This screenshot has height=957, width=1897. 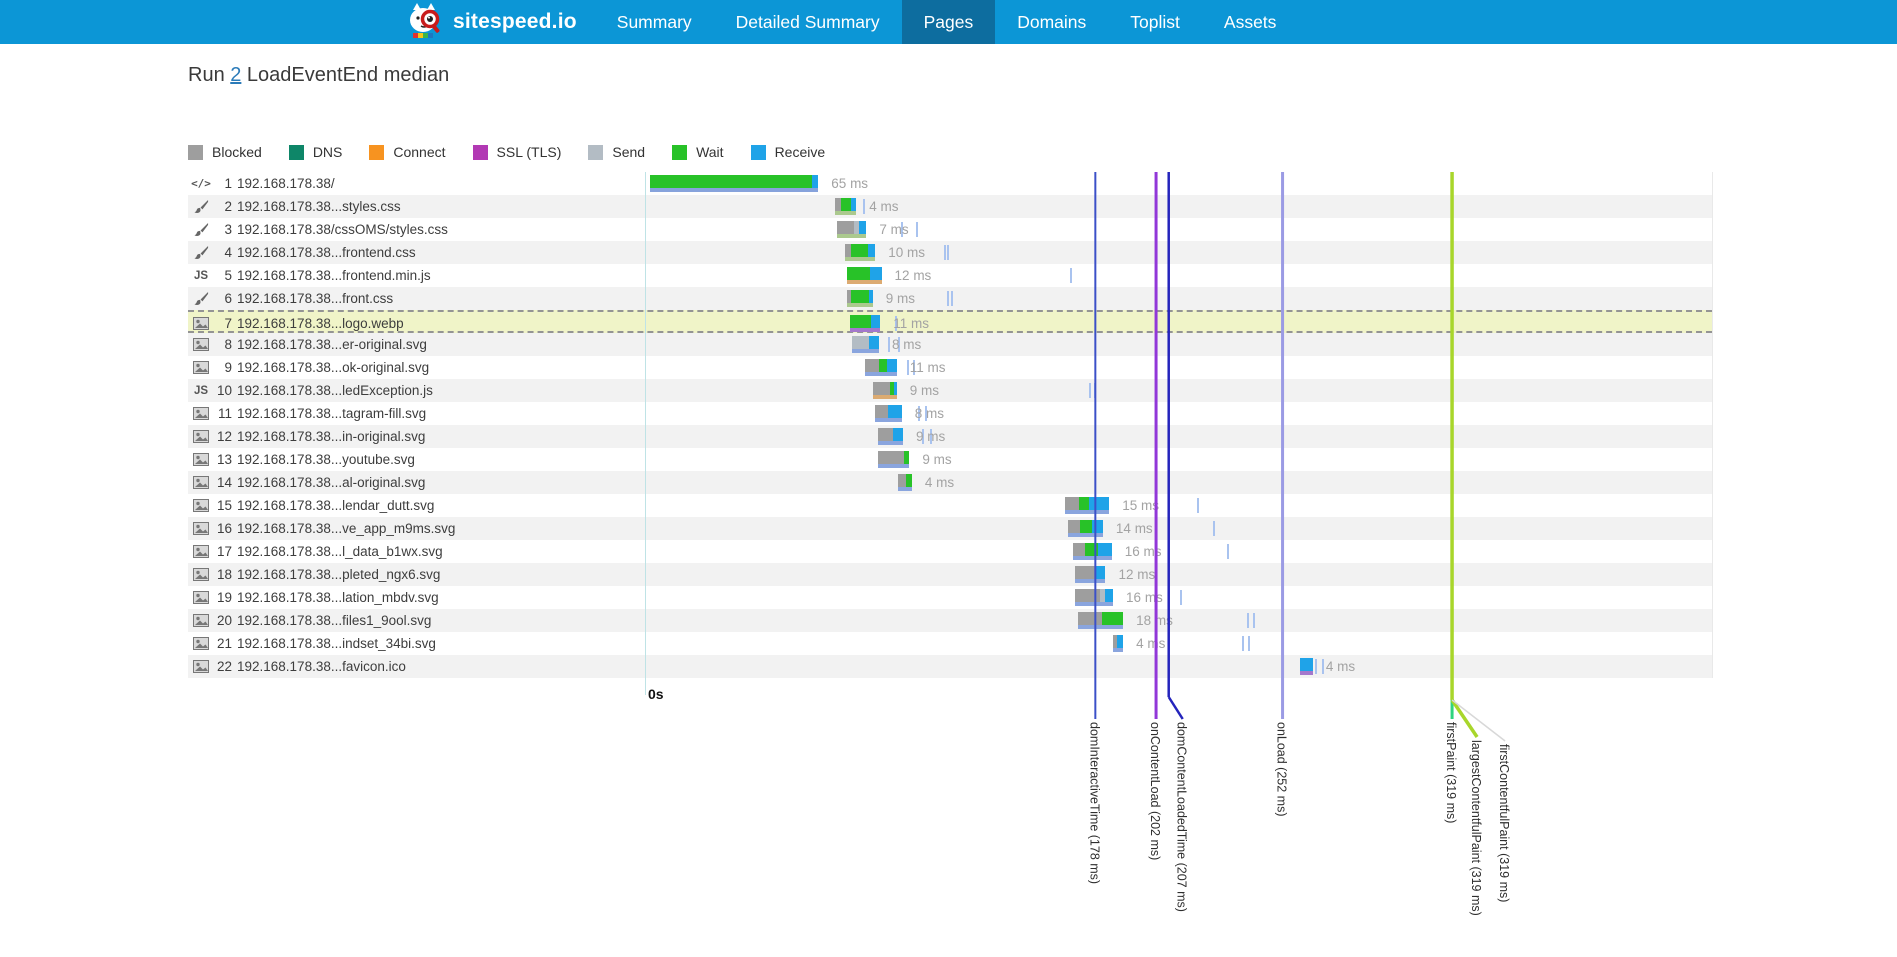 What do you see at coordinates (950, 643) in the screenshot?
I see `waterfall-row: 21 192.168.178.38...indset_34bi.svg 4 ms` at bounding box center [950, 643].